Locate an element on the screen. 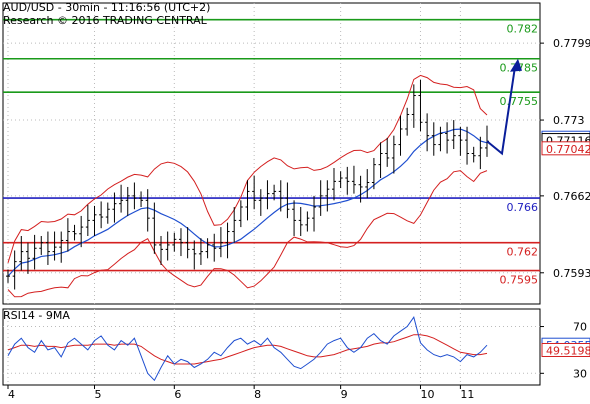  rsi-tag-box is located at coordinates (565, 349).